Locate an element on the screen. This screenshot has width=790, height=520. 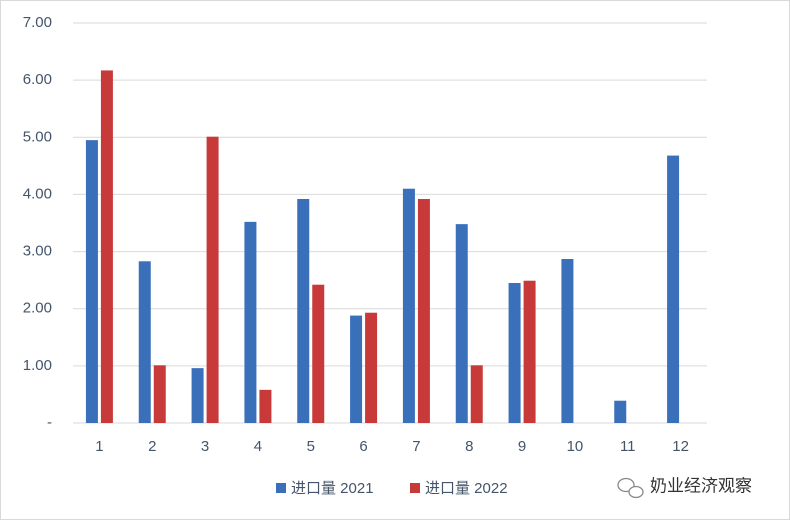
x-tick-label: 9 is located at coordinates (522, 446).